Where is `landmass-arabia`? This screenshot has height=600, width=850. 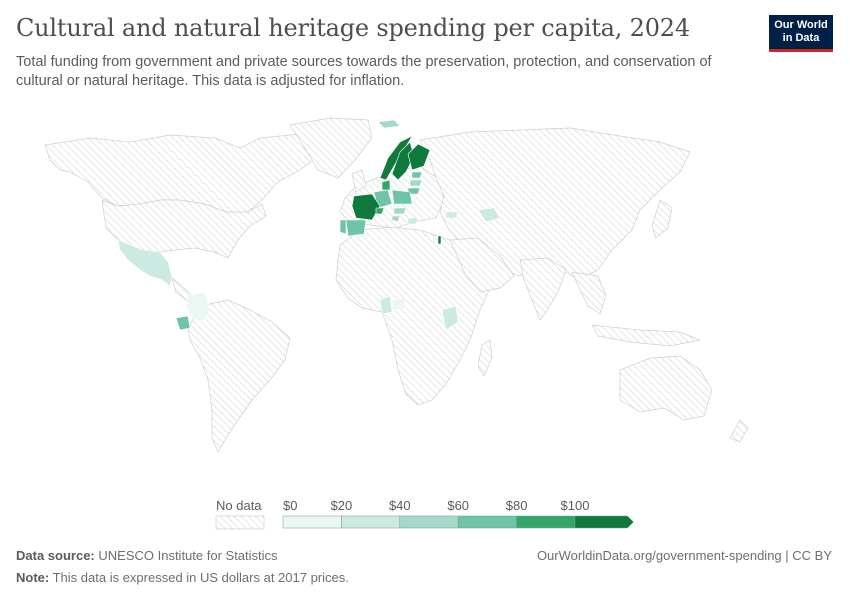 landmass-arabia is located at coordinates (482, 265).